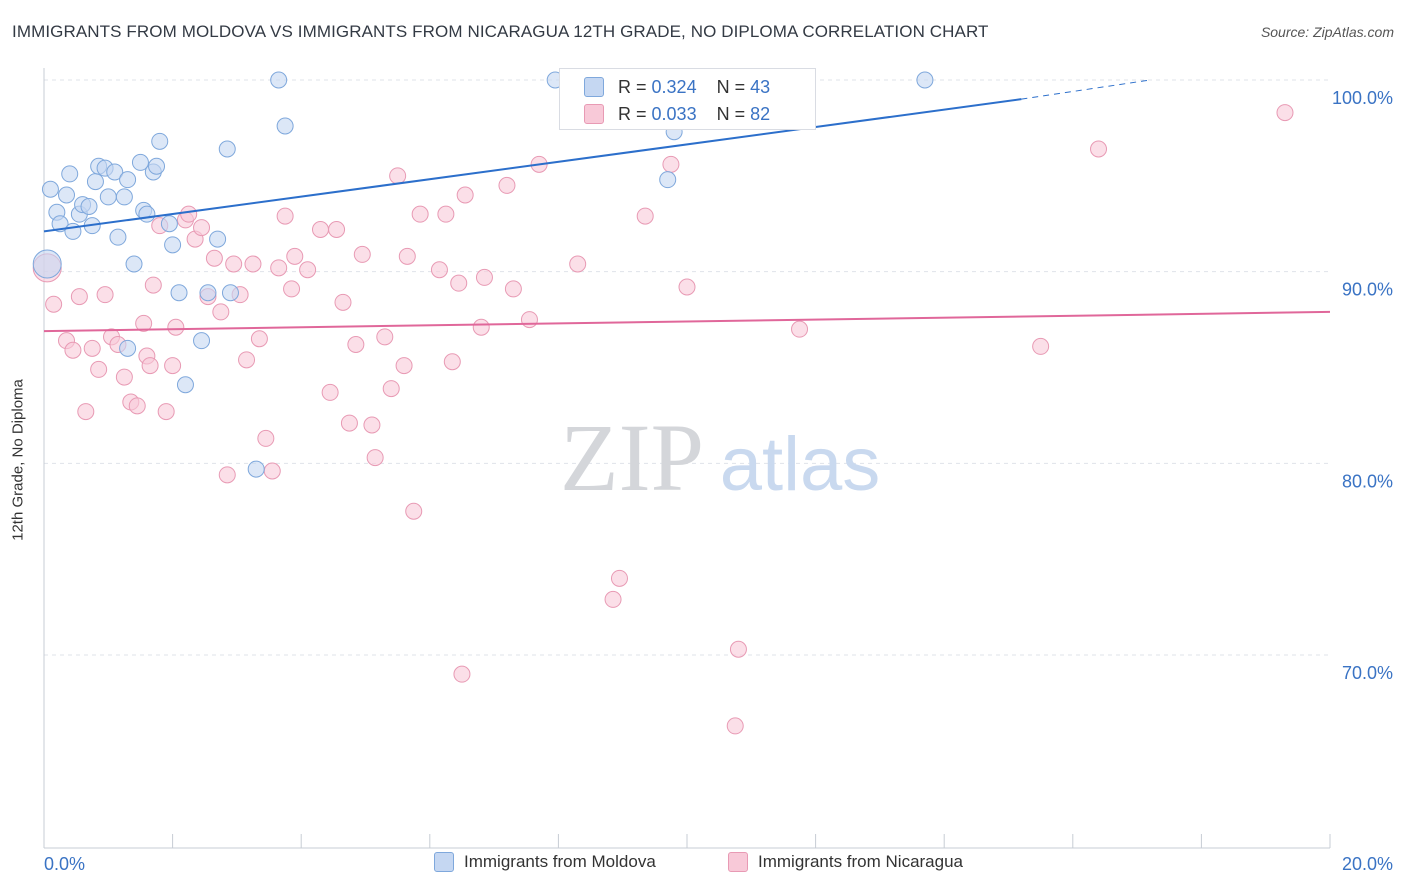  Describe the element at coordinates (1327, 32) in the screenshot. I see `source-label: Source: ZipAtlas.com` at that location.